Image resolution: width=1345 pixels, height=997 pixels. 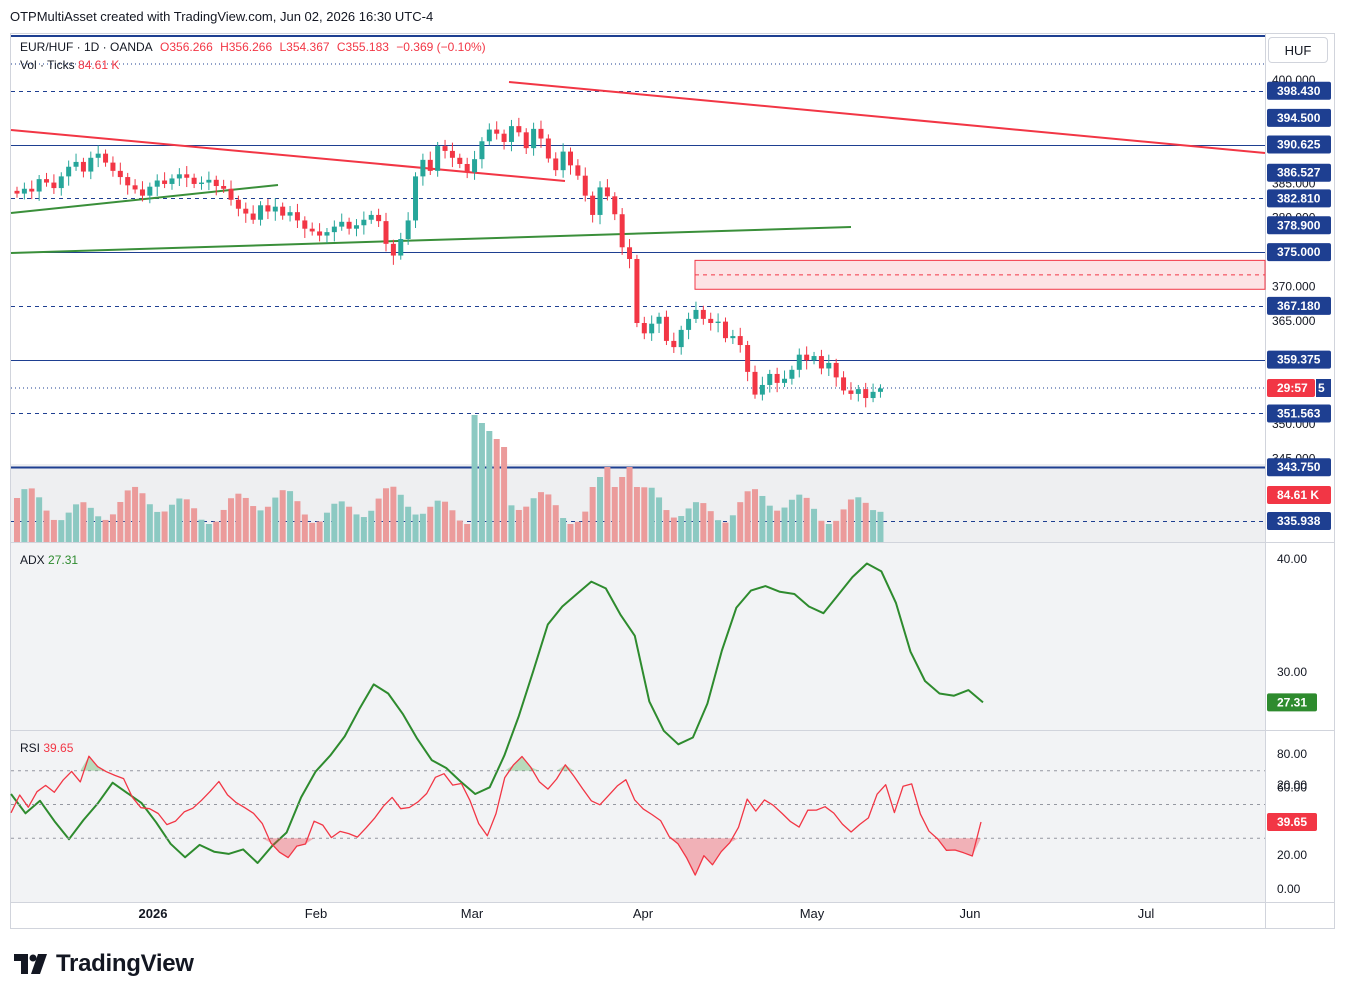 I want to click on volume-badge, so click(x=1299, y=495).